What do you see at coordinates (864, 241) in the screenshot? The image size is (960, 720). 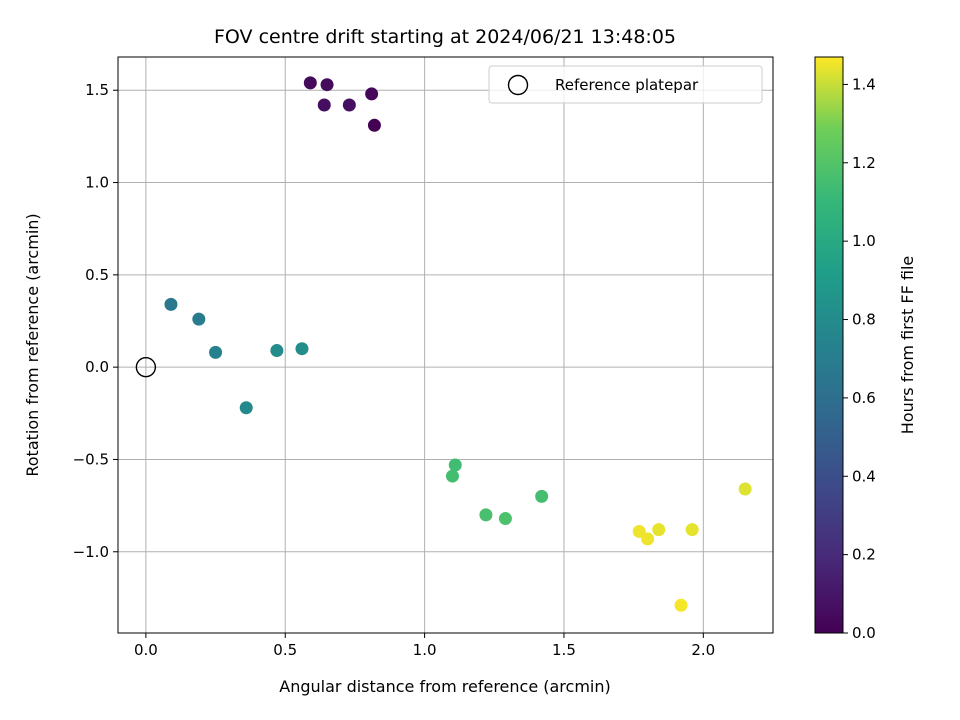 I see `colorbar-tick-label: 1.0` at bounding box center [864, 241].